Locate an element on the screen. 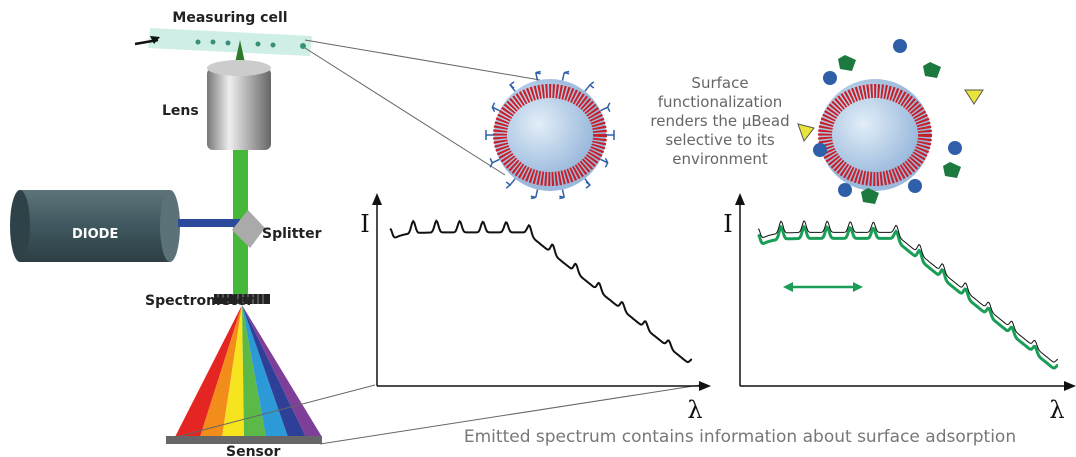  spectrum-shifted is located at coordinates (908, 297).